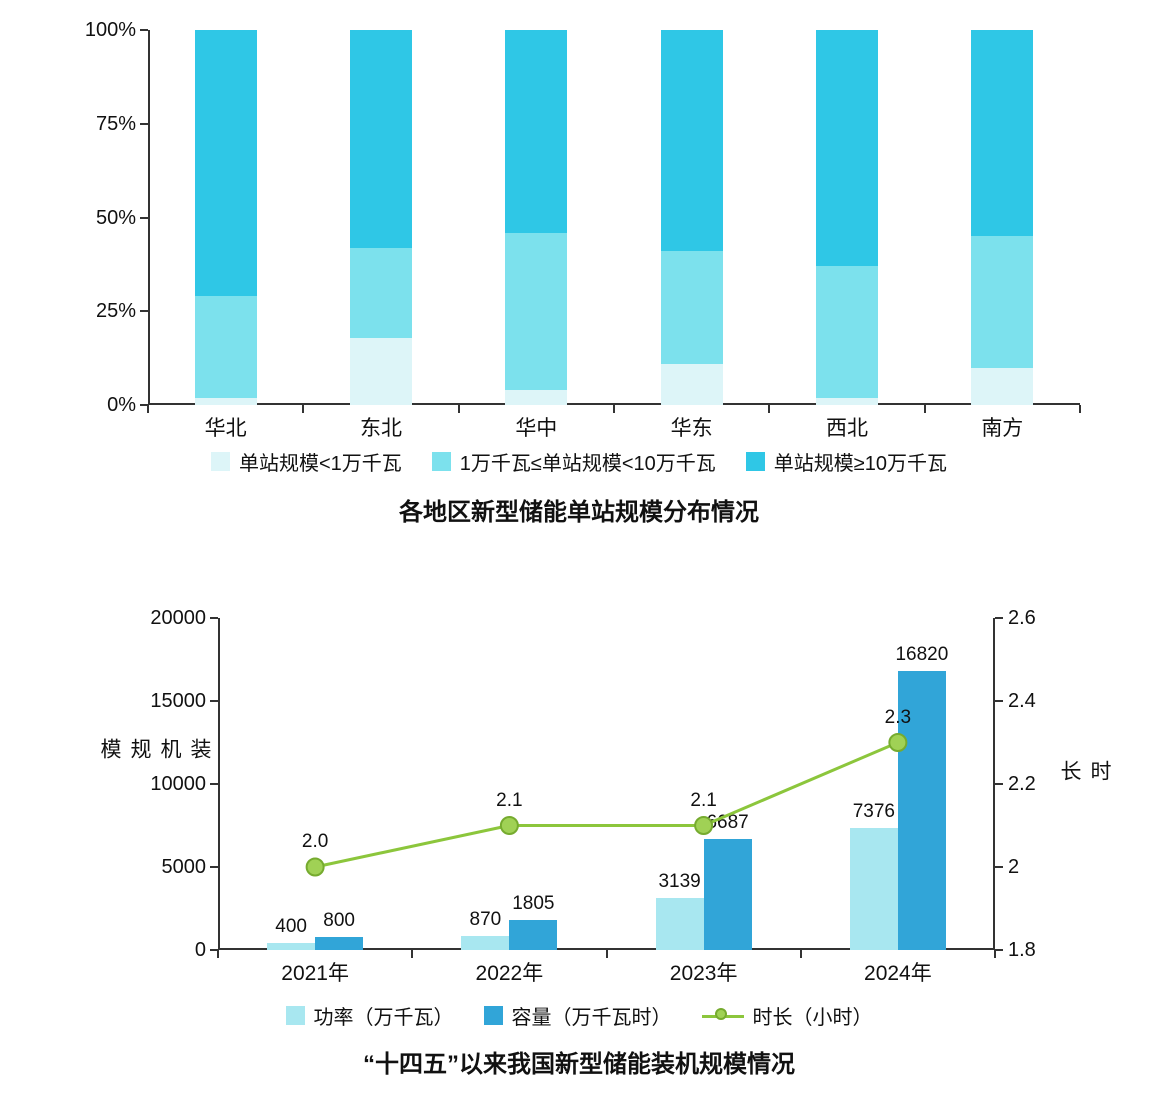 The width and height of the screenshot is (1158, 1095). Describe the element at coordinates (178, 701) in the screenshot. I see `left-axis-tick-label: 15000` at that location.